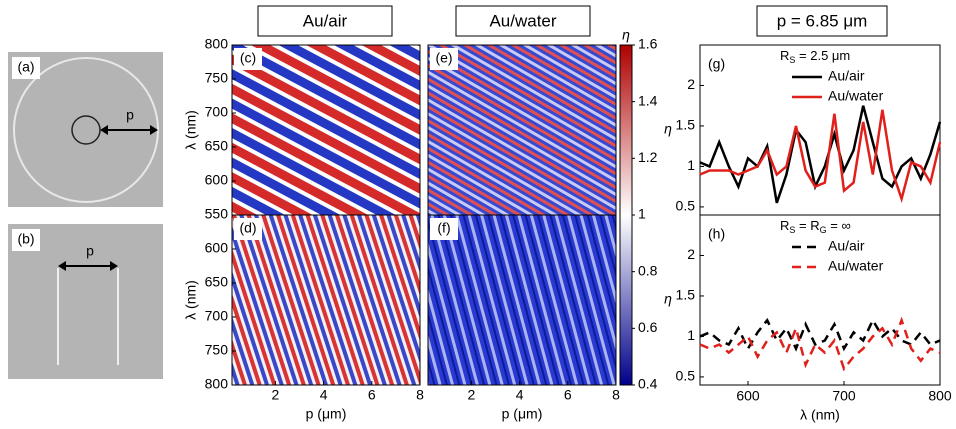 This screenshot has width=956, height=429. I want to click on x-axis-label: λ (nm), so click(820, 415).